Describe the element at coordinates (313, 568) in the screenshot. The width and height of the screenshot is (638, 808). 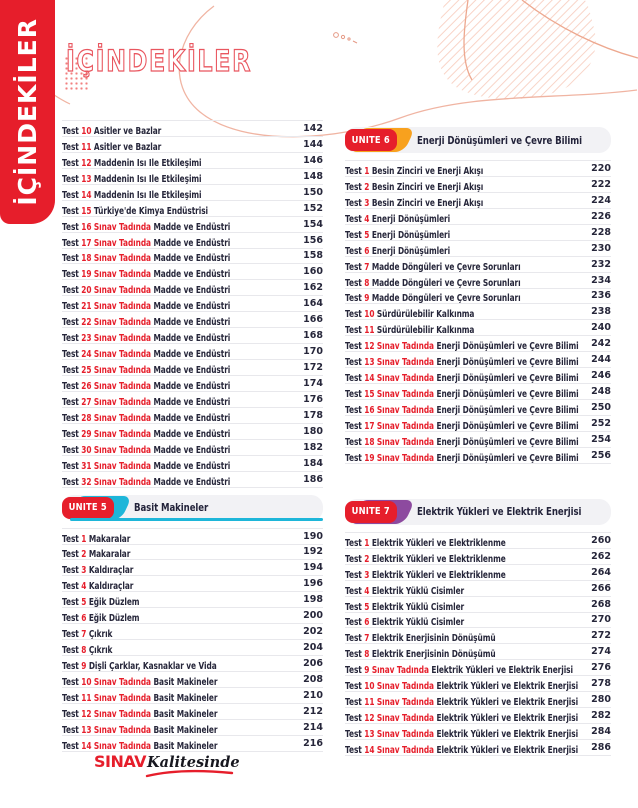
I see `toc-row-page-number: 194` at that location.